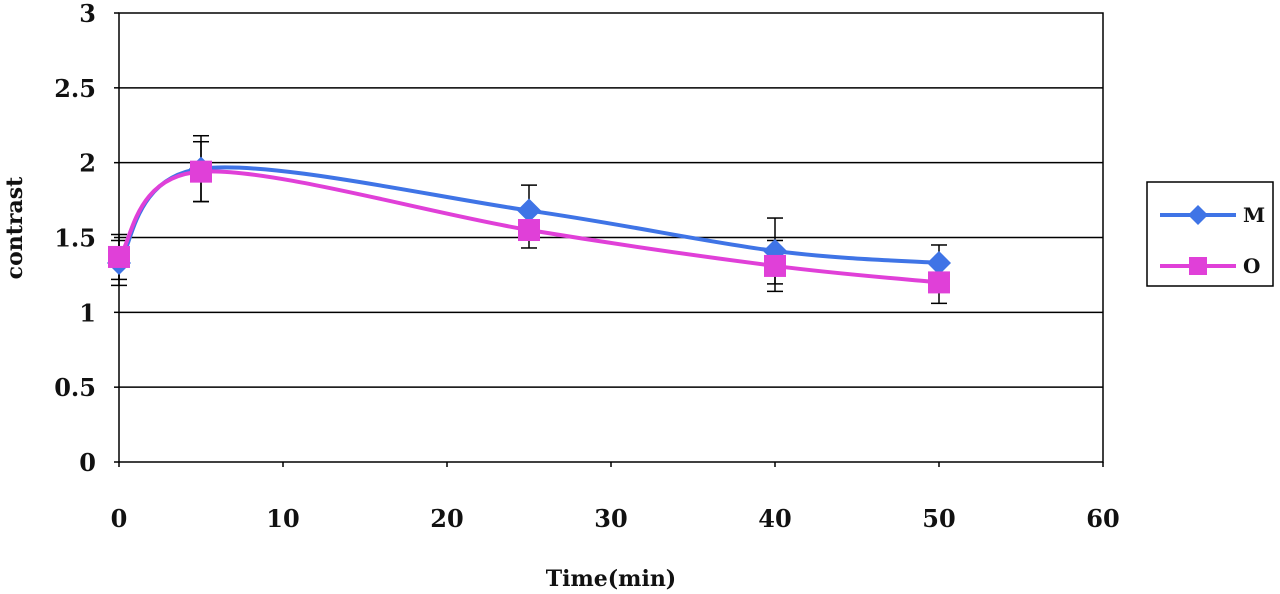  What do you see at coordinates (774, 518) in the screenshot?
I see `x-tick-label: 40` at bounding box center [774, 518].